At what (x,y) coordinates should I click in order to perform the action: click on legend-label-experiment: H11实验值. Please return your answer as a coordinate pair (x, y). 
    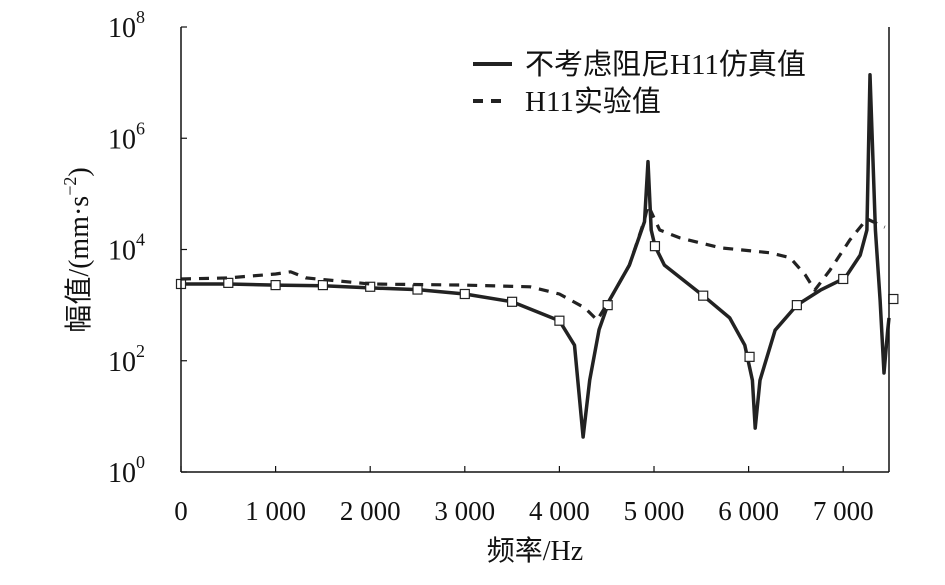
    Looking at the image, I should click on (593, 101).